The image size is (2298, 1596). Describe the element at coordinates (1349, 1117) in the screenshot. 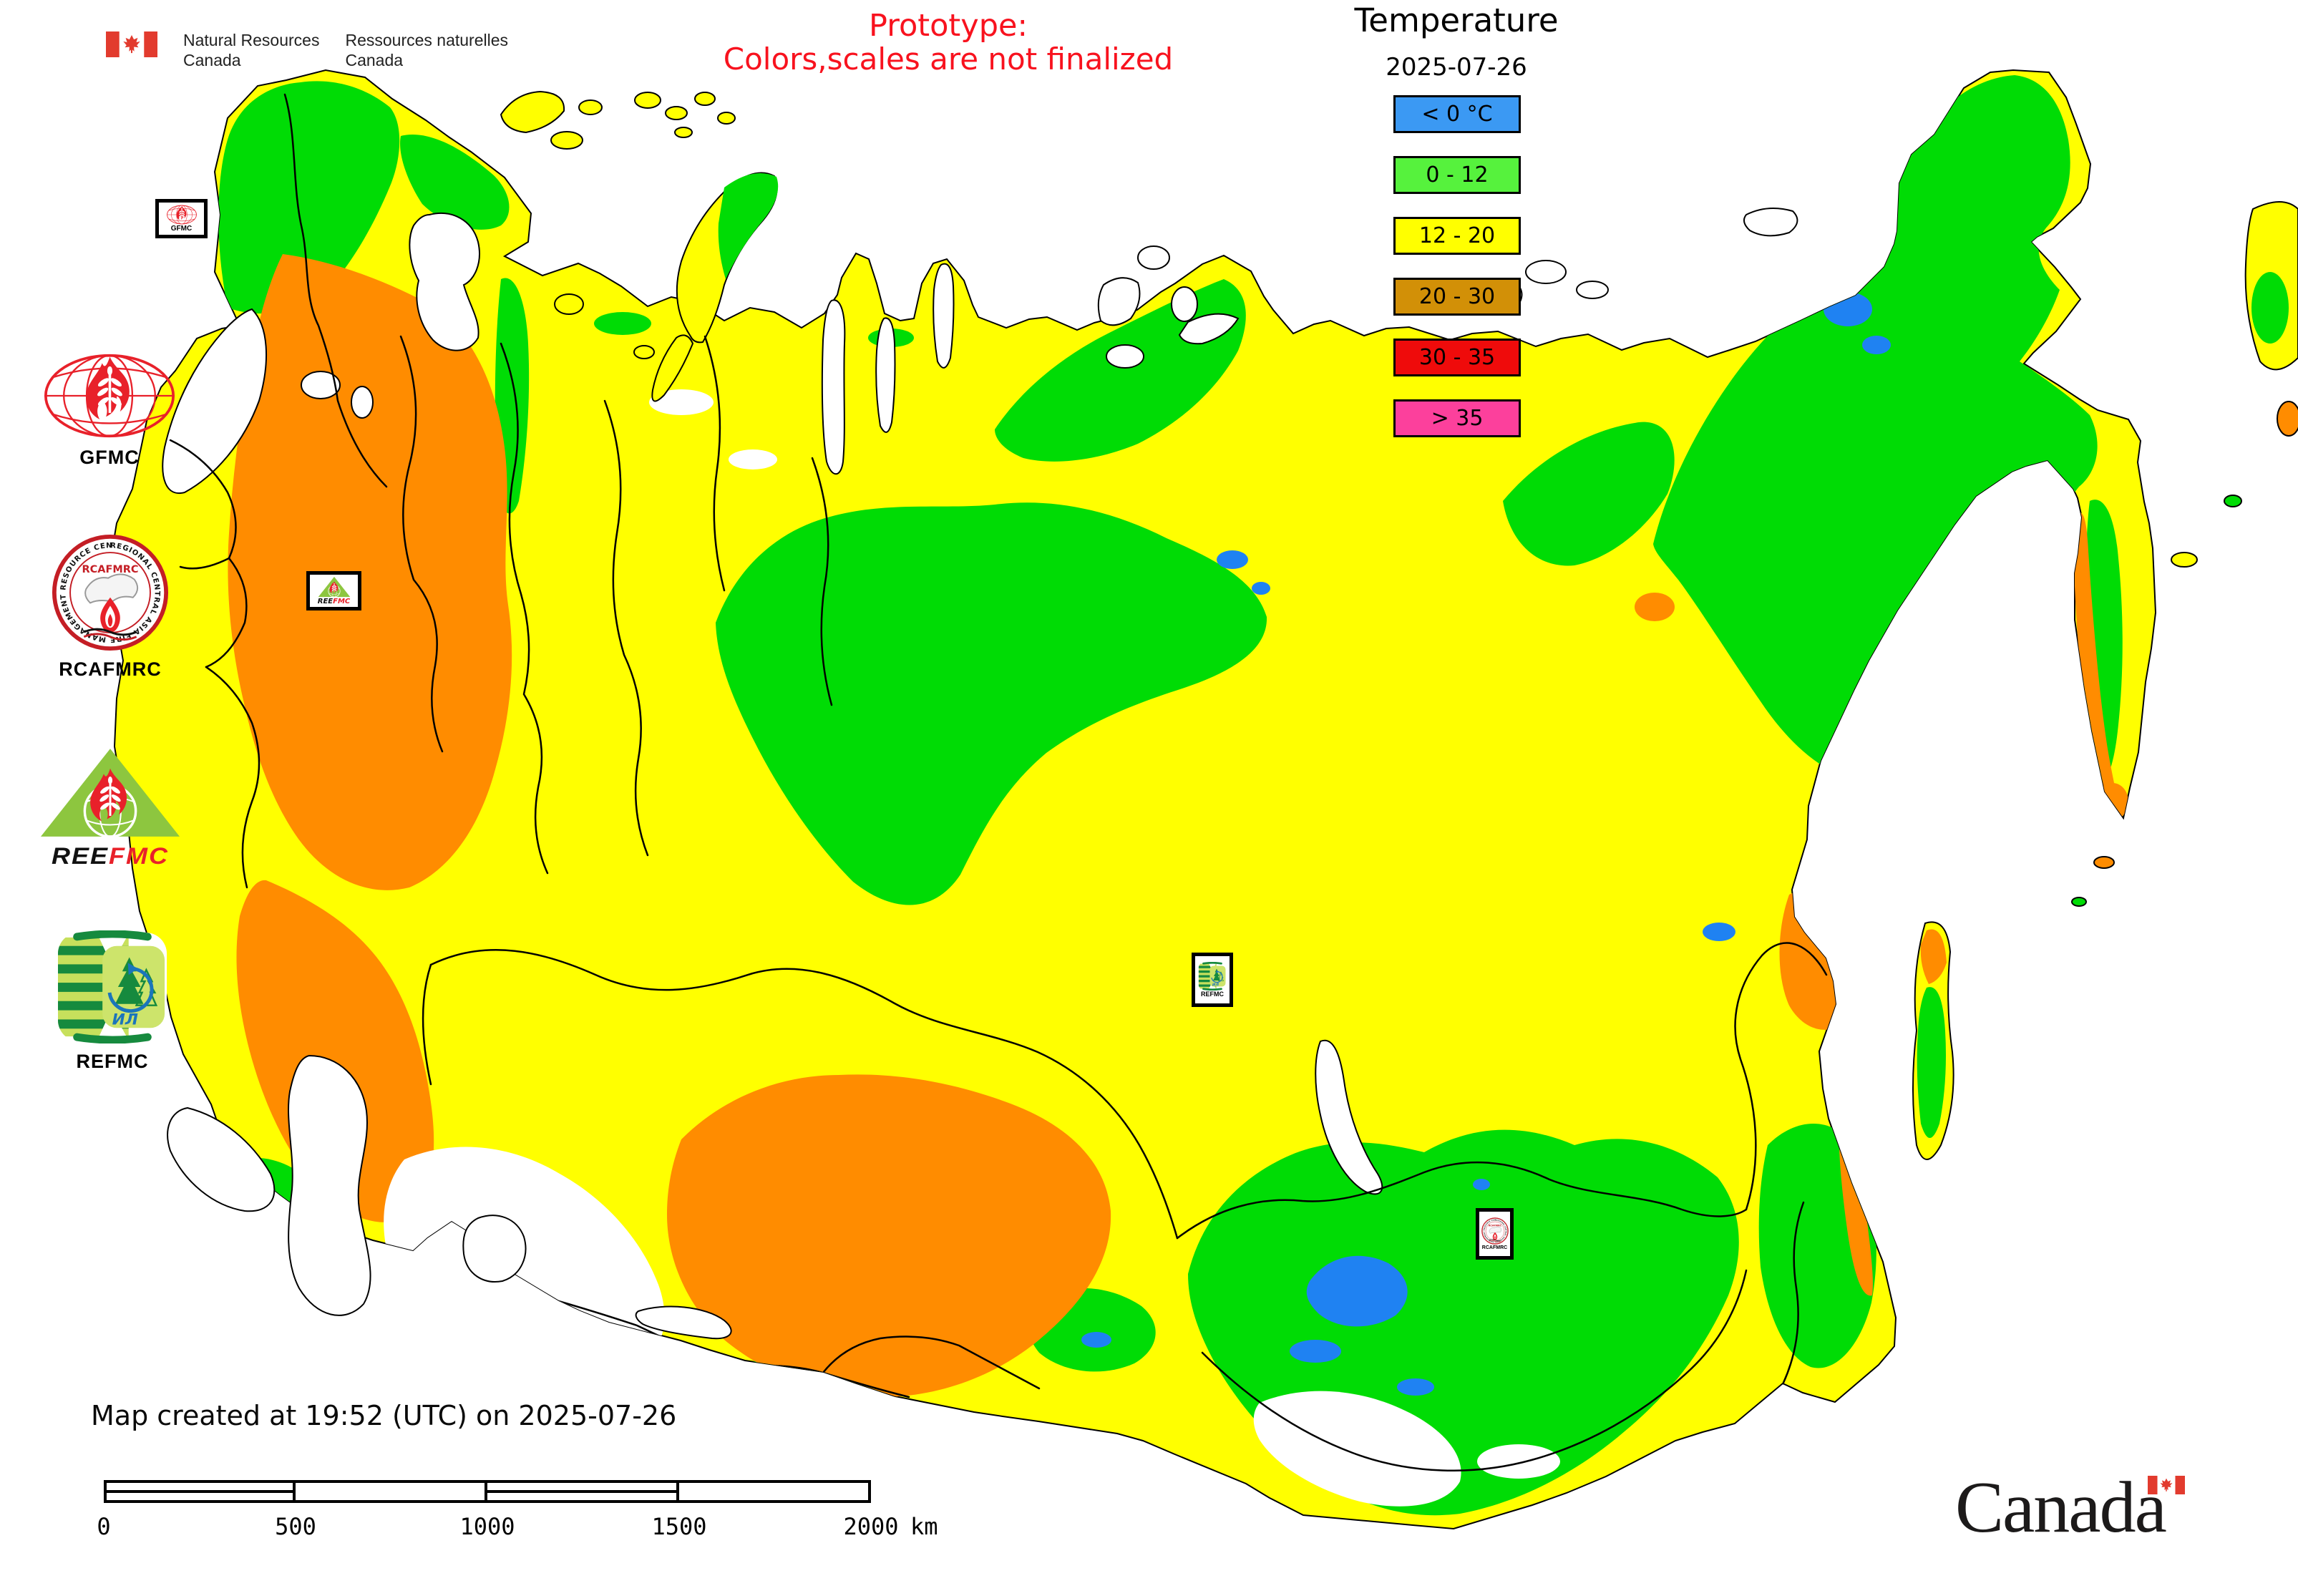

I see `lake-baikal` at that location.